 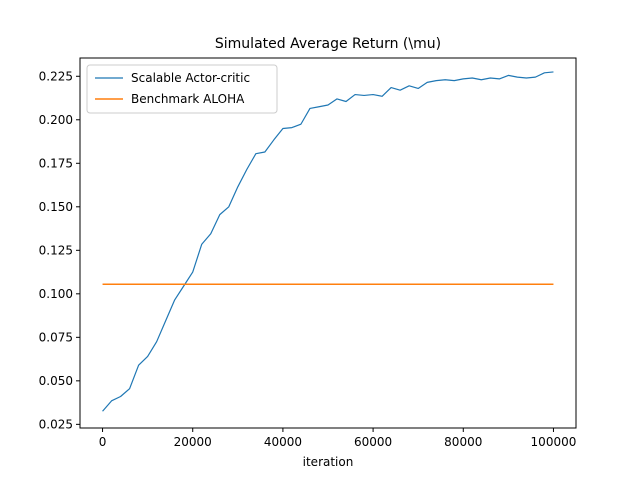 What do you see at coordinates (56, 120) in the screenshot?
I see `y-tick-label: 0.200` at bounding box center [56, 120].